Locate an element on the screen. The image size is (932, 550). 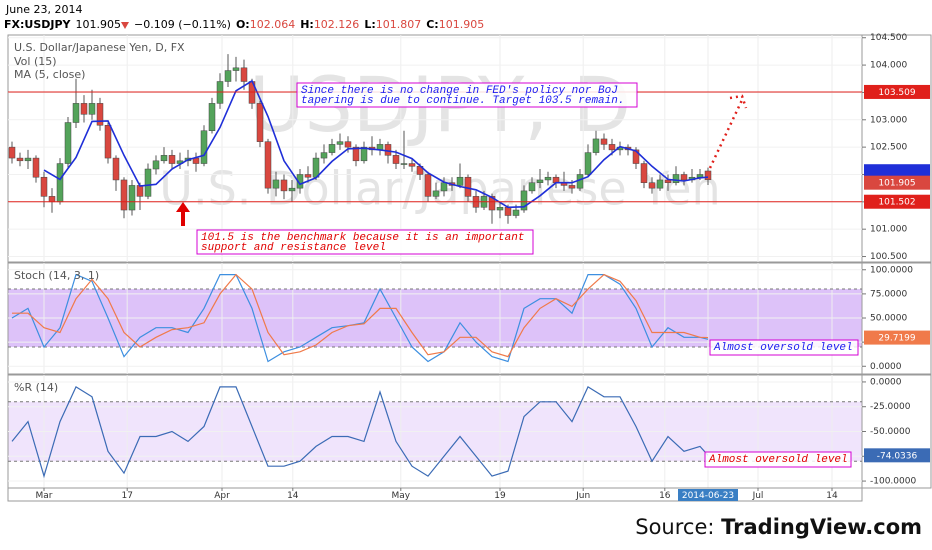
axis-frame is located at coordinates (896, 148).